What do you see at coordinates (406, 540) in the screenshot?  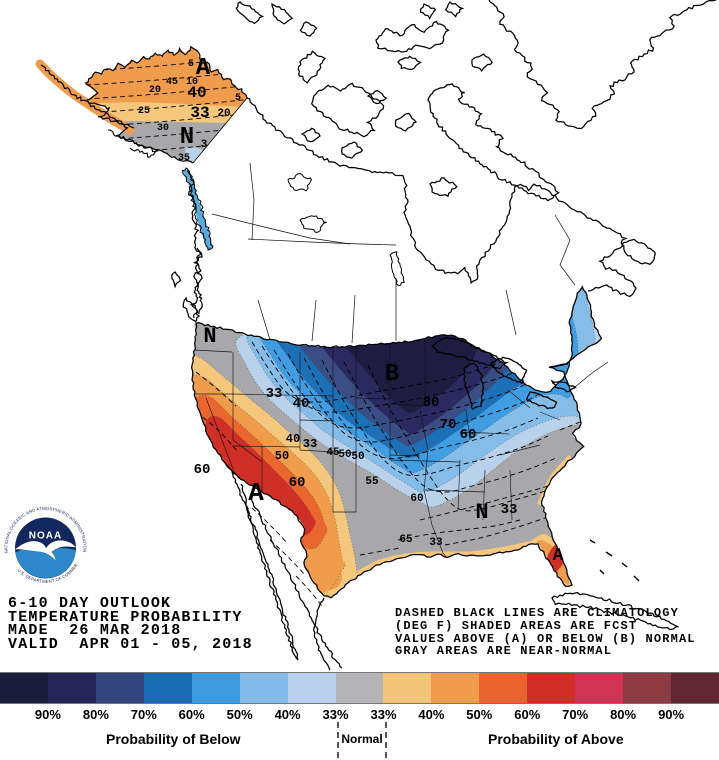 I see `svg-text: 65` at bounding box center [406, 540].